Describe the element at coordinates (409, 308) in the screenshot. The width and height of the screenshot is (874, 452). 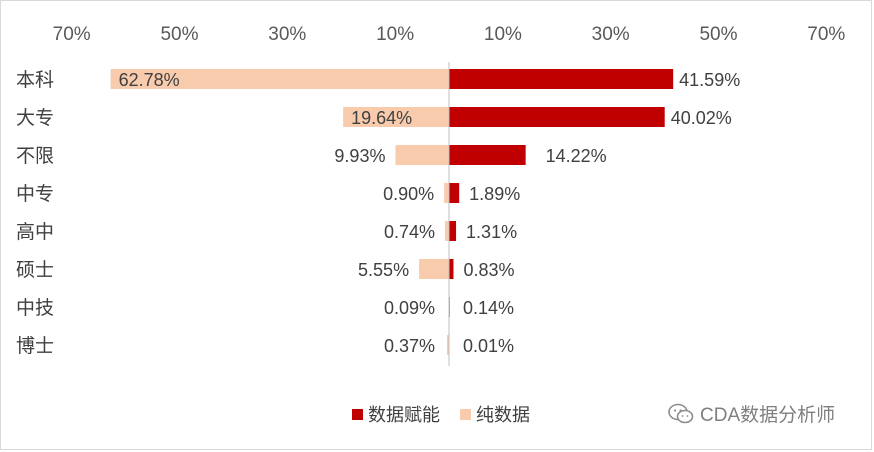
I see `data-label-left: 0.09%` at that location.